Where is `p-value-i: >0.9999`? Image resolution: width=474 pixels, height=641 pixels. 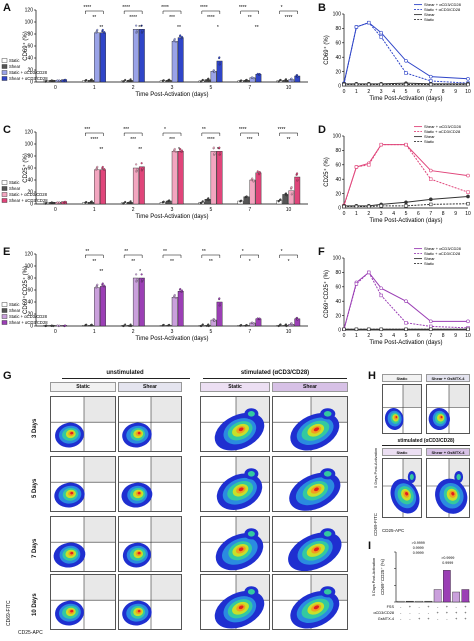
p-value-i: >0.9999 is located at coordinates (418, 543).